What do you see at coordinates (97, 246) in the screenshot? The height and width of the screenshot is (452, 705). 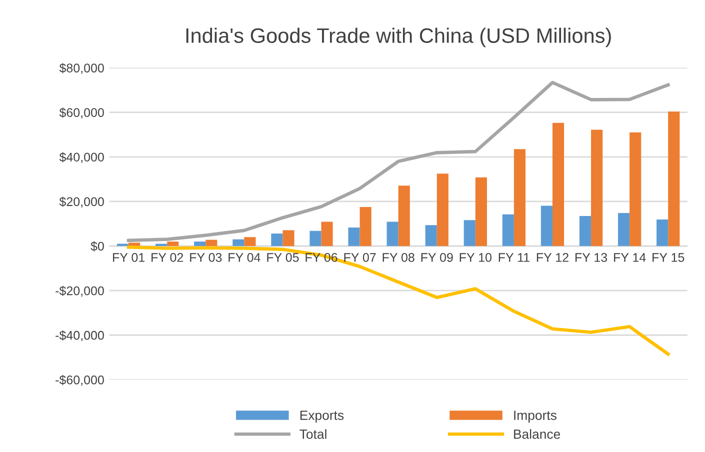 I see `y-tick-label: $0` at bounding box center [97, 246].